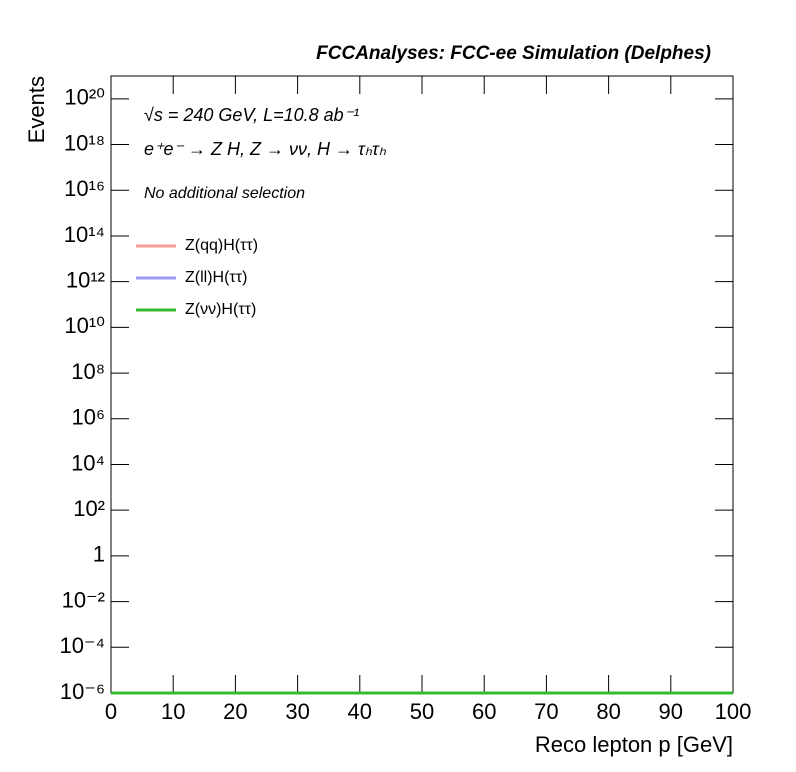  Describe the element at coordinates (608, 711) in the screenshot. I see `x-tick-label: 80` at that location.